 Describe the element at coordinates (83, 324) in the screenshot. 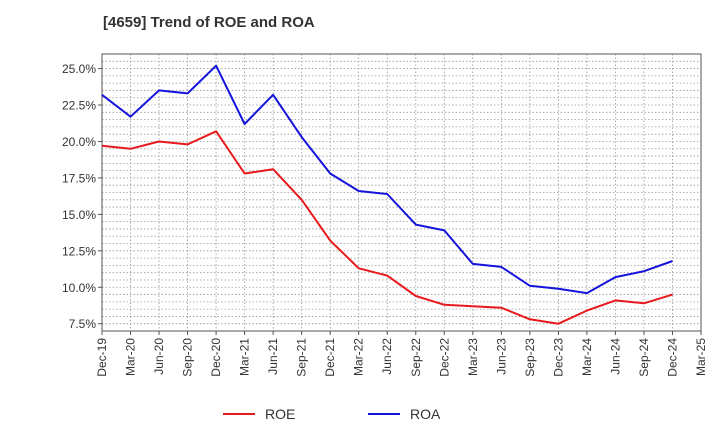

I see `y-tick-label: 7.5%` at that location.